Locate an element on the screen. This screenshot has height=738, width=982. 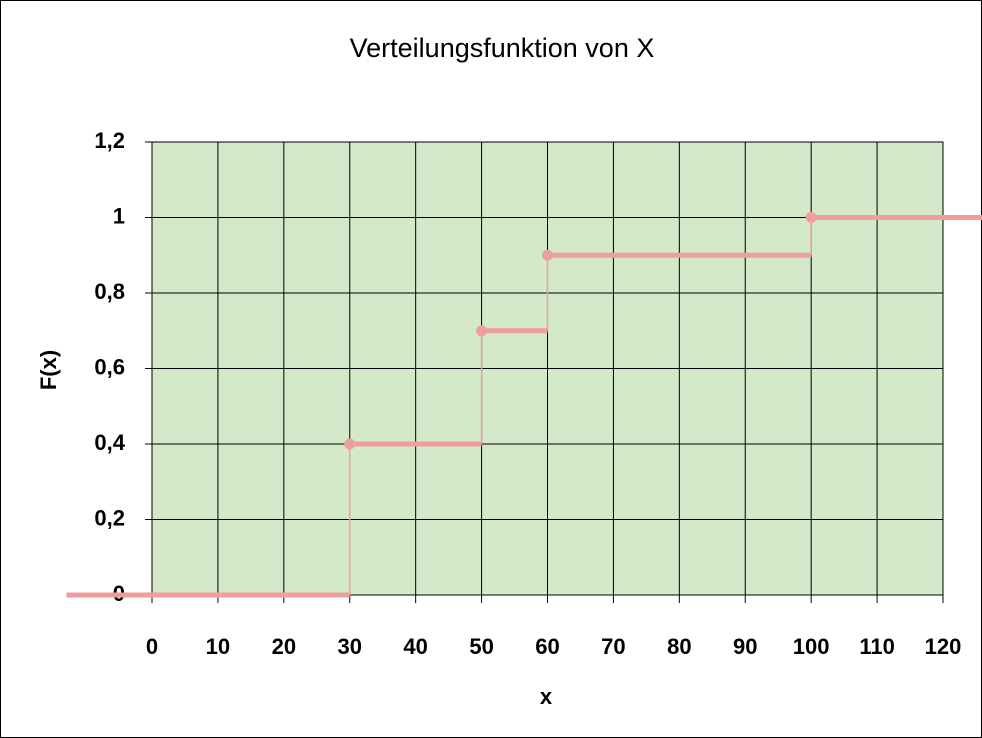
y-axis-label: F(x) is located at coordinates (48, 370).